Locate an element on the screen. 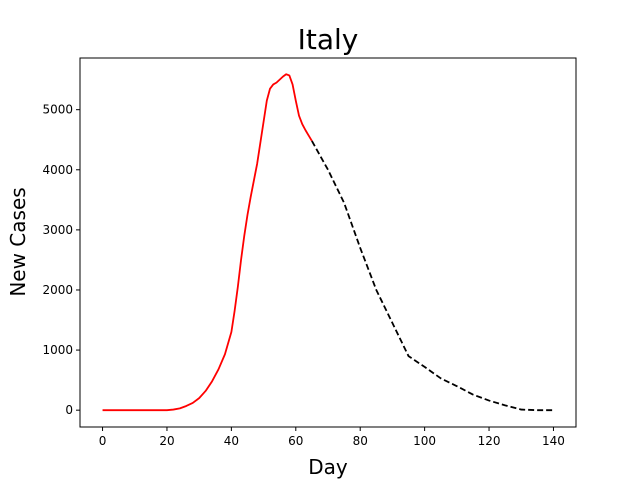 The image size is (640, 480). x-axis: 0 20 40 60 80 100 120 140 is located at coordinates (332, 437).